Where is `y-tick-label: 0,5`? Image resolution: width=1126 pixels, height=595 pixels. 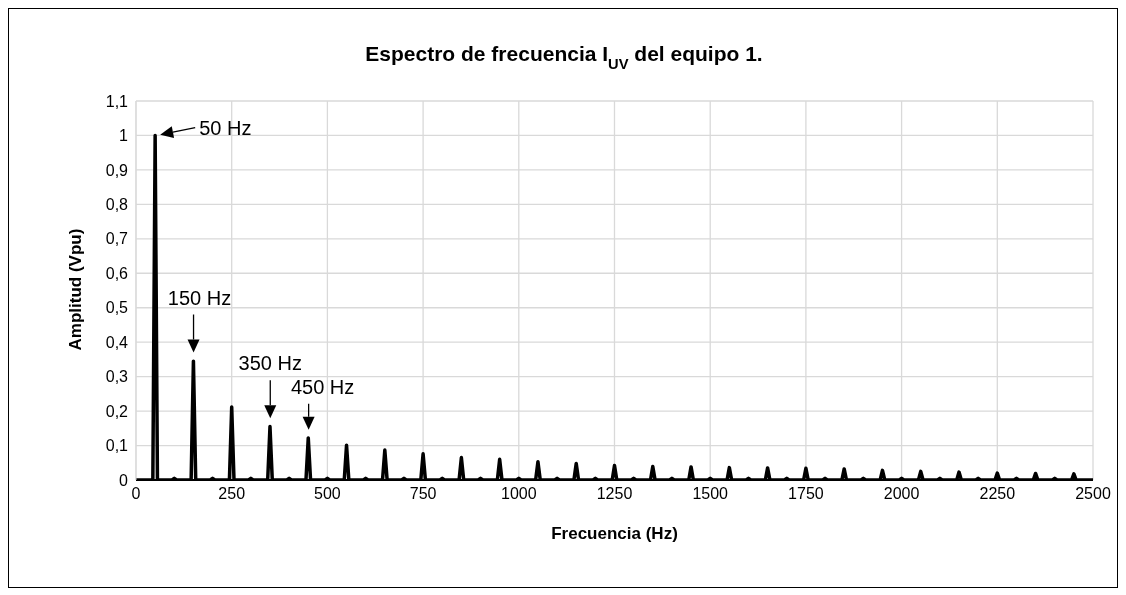 y-tick-label: 0,5 is located at coordinates (117, 308).